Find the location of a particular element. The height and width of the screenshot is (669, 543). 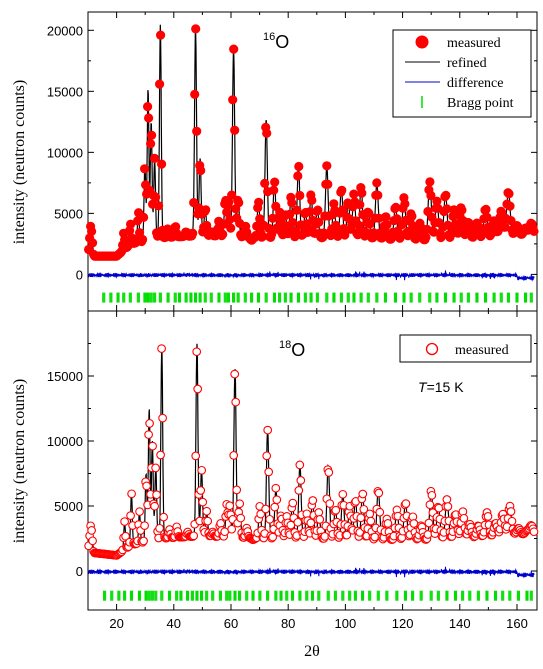

x-tick-label: 40 is located at coordinates (174, 623).